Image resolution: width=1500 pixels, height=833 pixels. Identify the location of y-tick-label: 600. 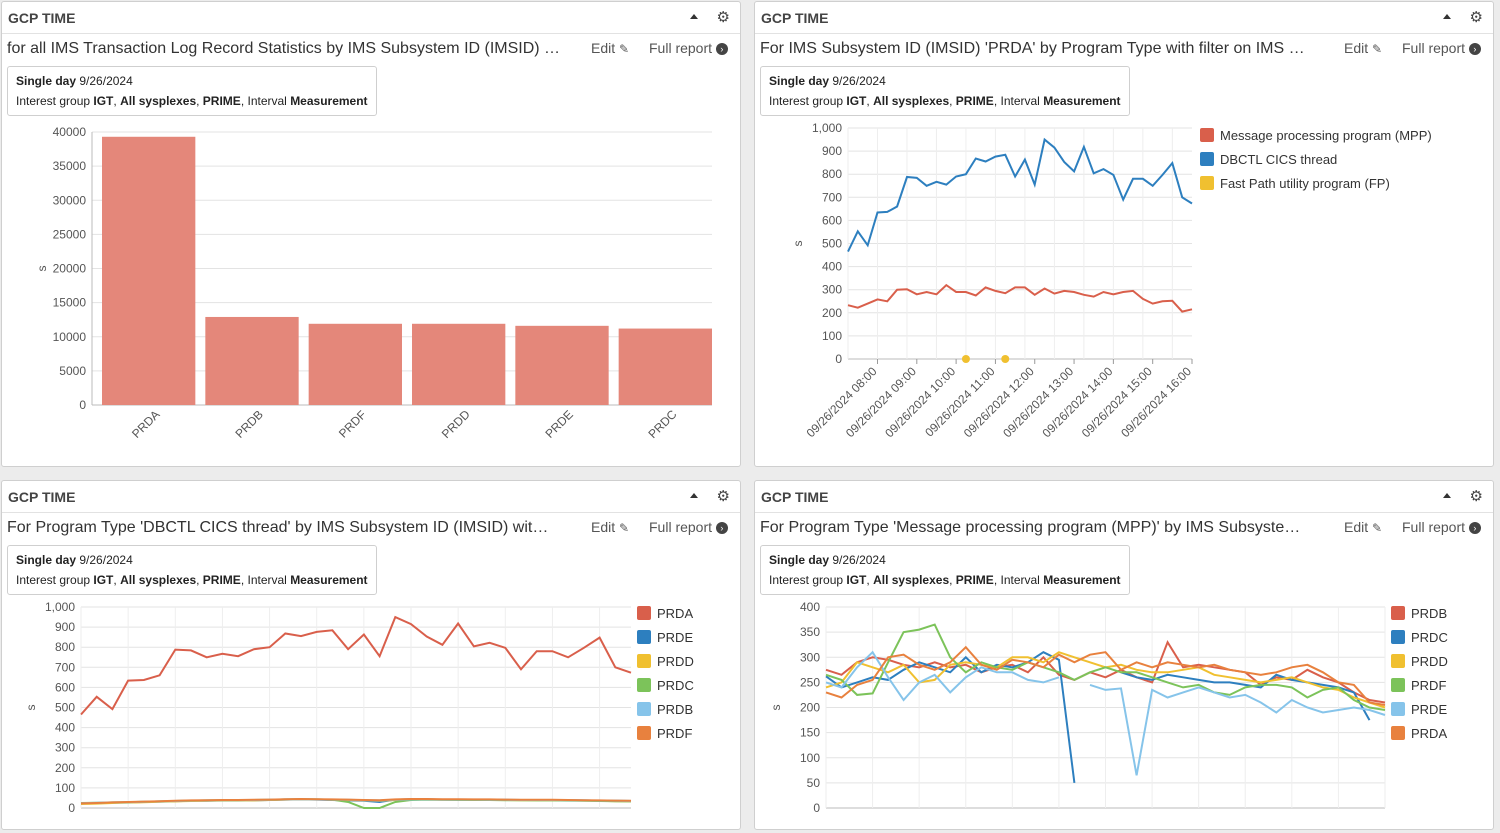
(832, 220).